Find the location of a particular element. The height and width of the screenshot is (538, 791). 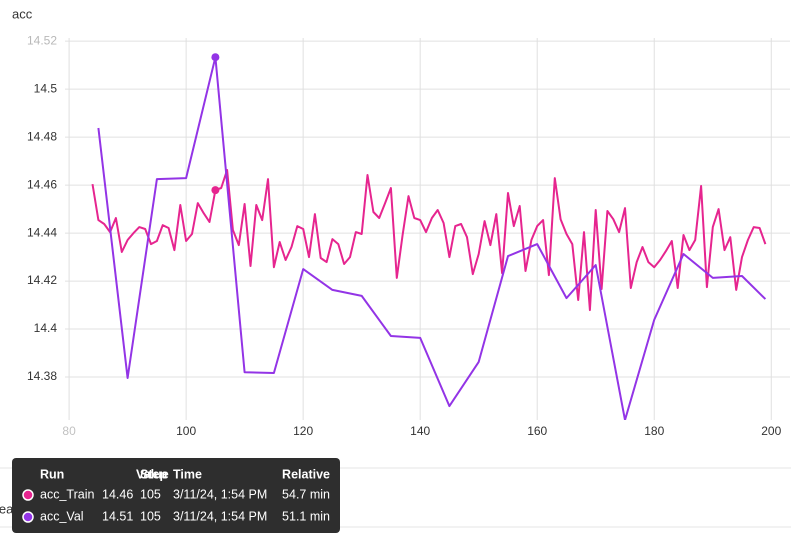

tooltip-header: Run is located at coordinates (52, 474).